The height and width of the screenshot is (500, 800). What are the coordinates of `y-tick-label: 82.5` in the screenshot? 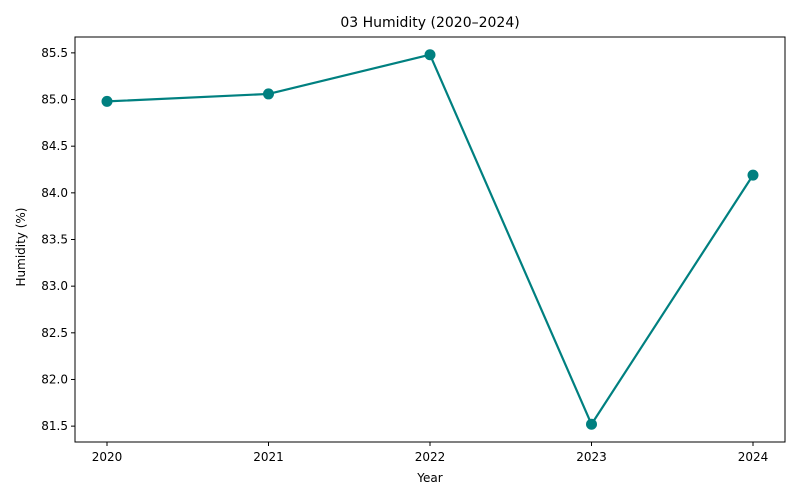 It's located at (54, 333).